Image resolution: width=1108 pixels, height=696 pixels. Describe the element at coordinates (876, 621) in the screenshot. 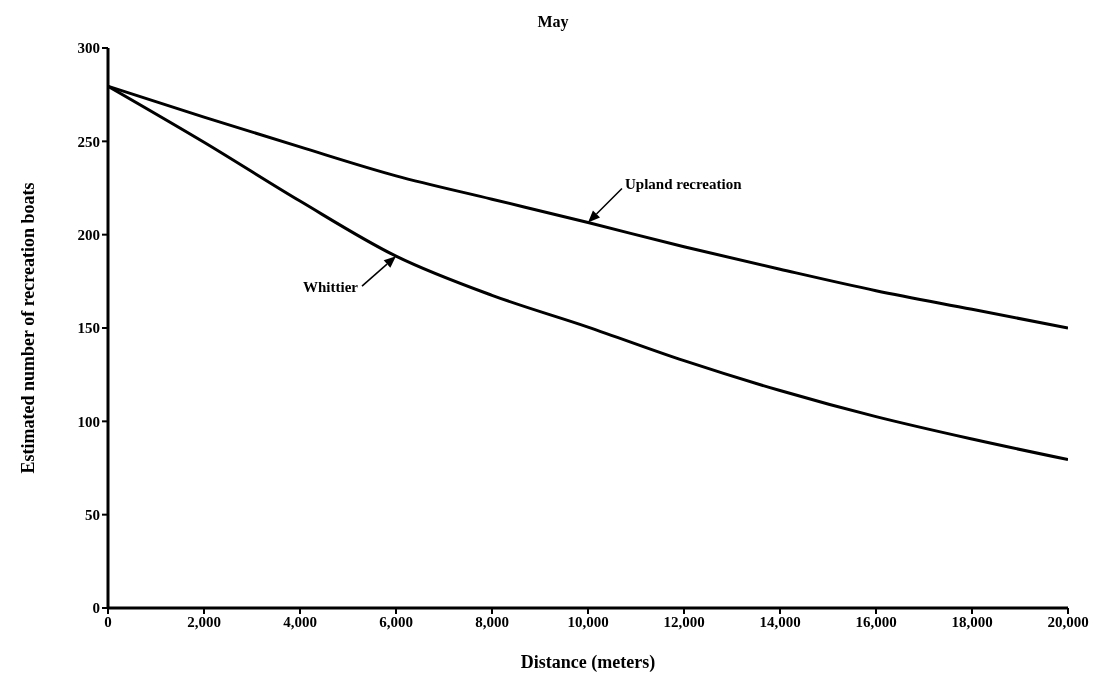

I see `x-tick-label: 16,000` at that location.